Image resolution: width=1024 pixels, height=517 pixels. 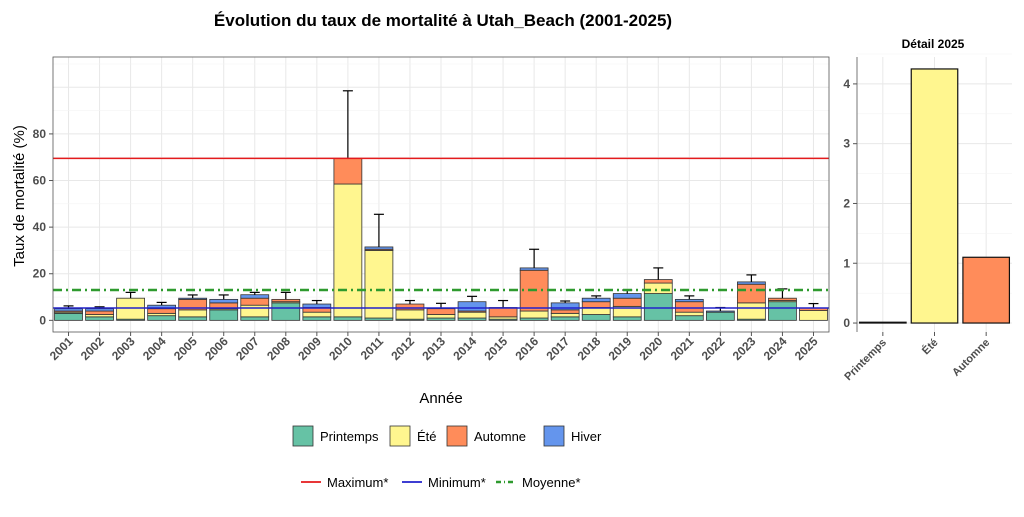 What do you see at coordinates (534, 269) in the screenshot?
I see `bar-hiver-2016` at bounding box center [534, 269].